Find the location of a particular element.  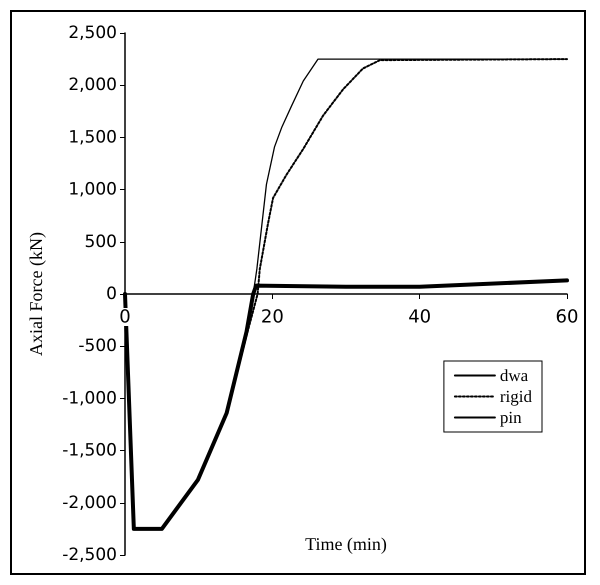

legend-label: rigid is located at coordinates (516, 396).